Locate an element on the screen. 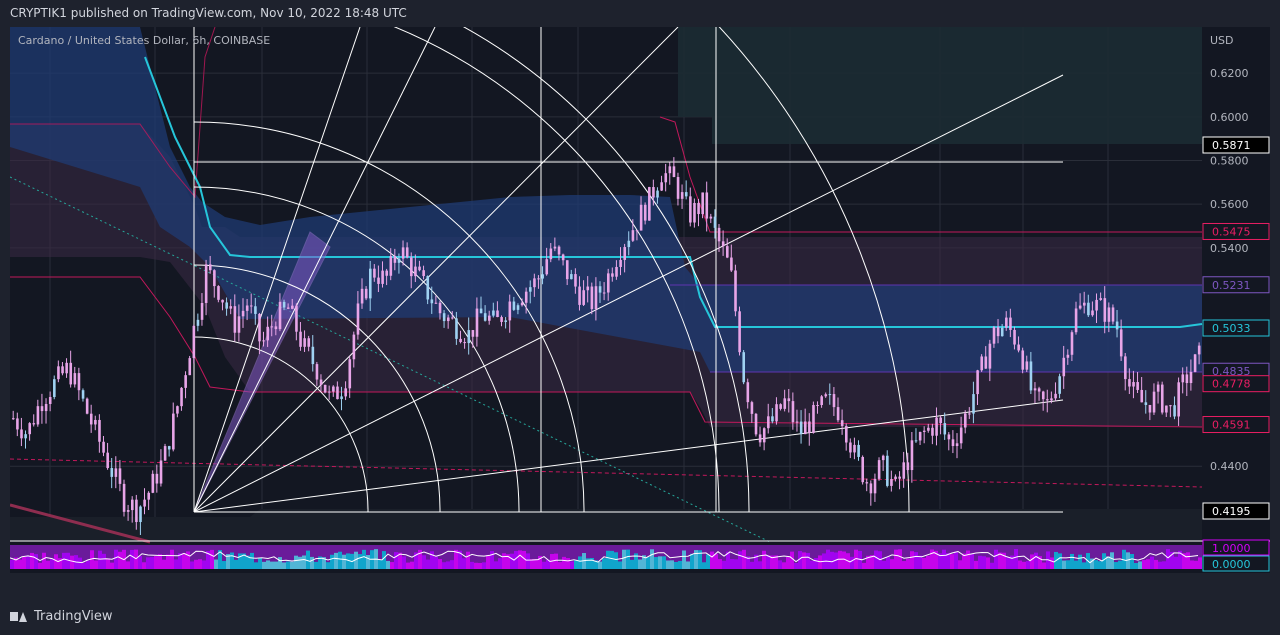  price-badge is located at coordinates (1236, 145).